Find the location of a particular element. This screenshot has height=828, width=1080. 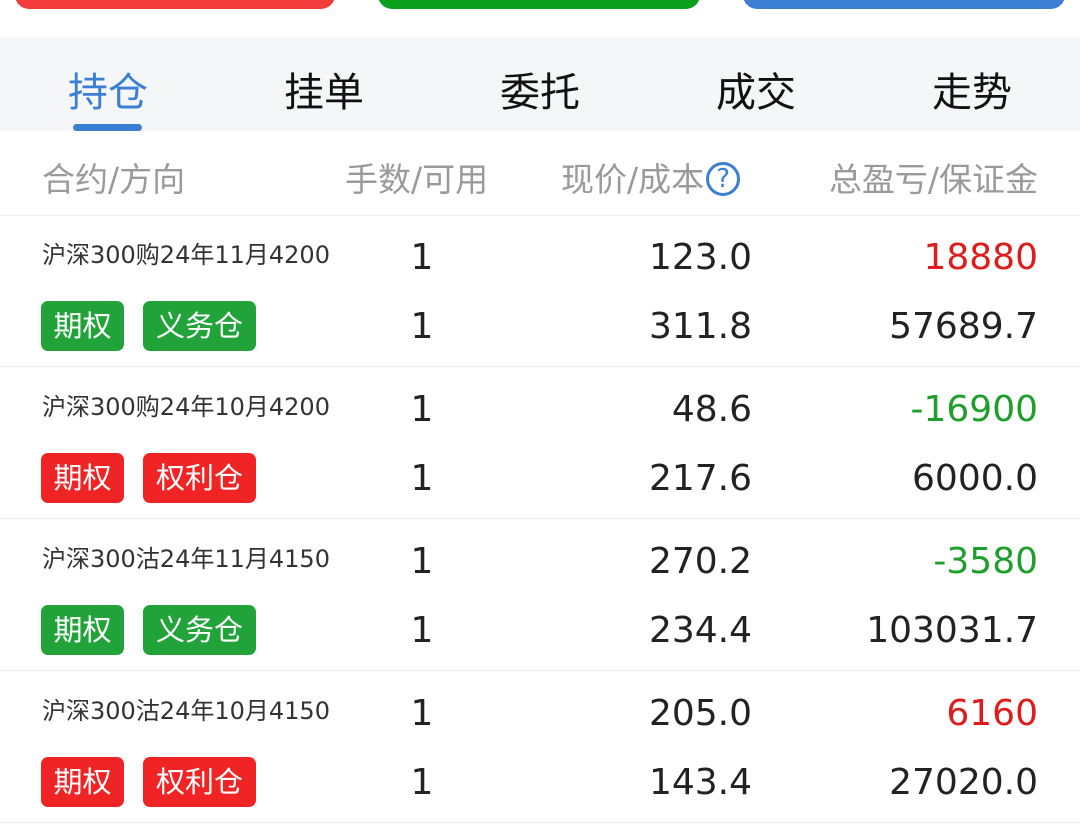

tab-positions: 持仓 is located at coordinates (108, 93).